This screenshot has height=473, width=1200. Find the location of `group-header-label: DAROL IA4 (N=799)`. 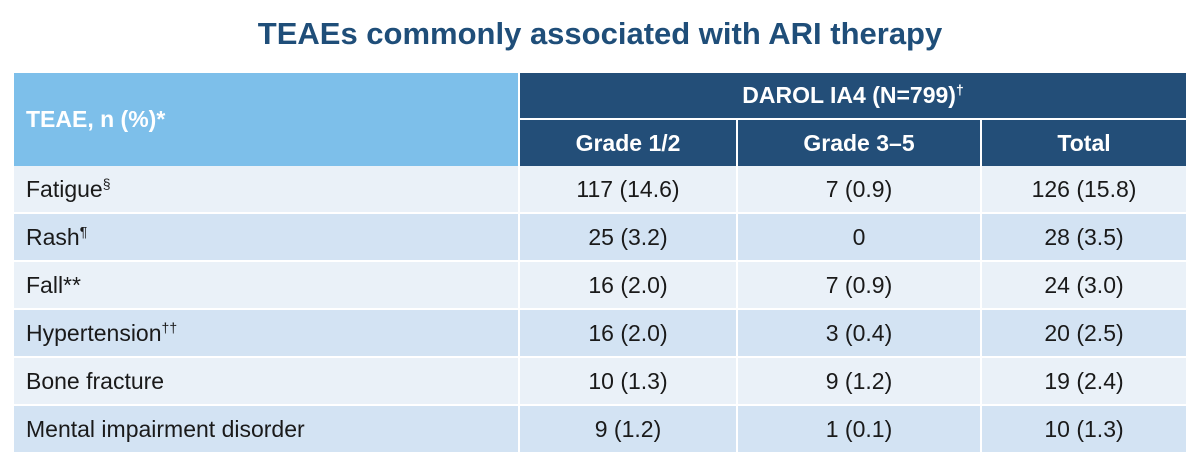

group-header-label: DAROL IA4 (N=799) is located at coordinates (849, 95).